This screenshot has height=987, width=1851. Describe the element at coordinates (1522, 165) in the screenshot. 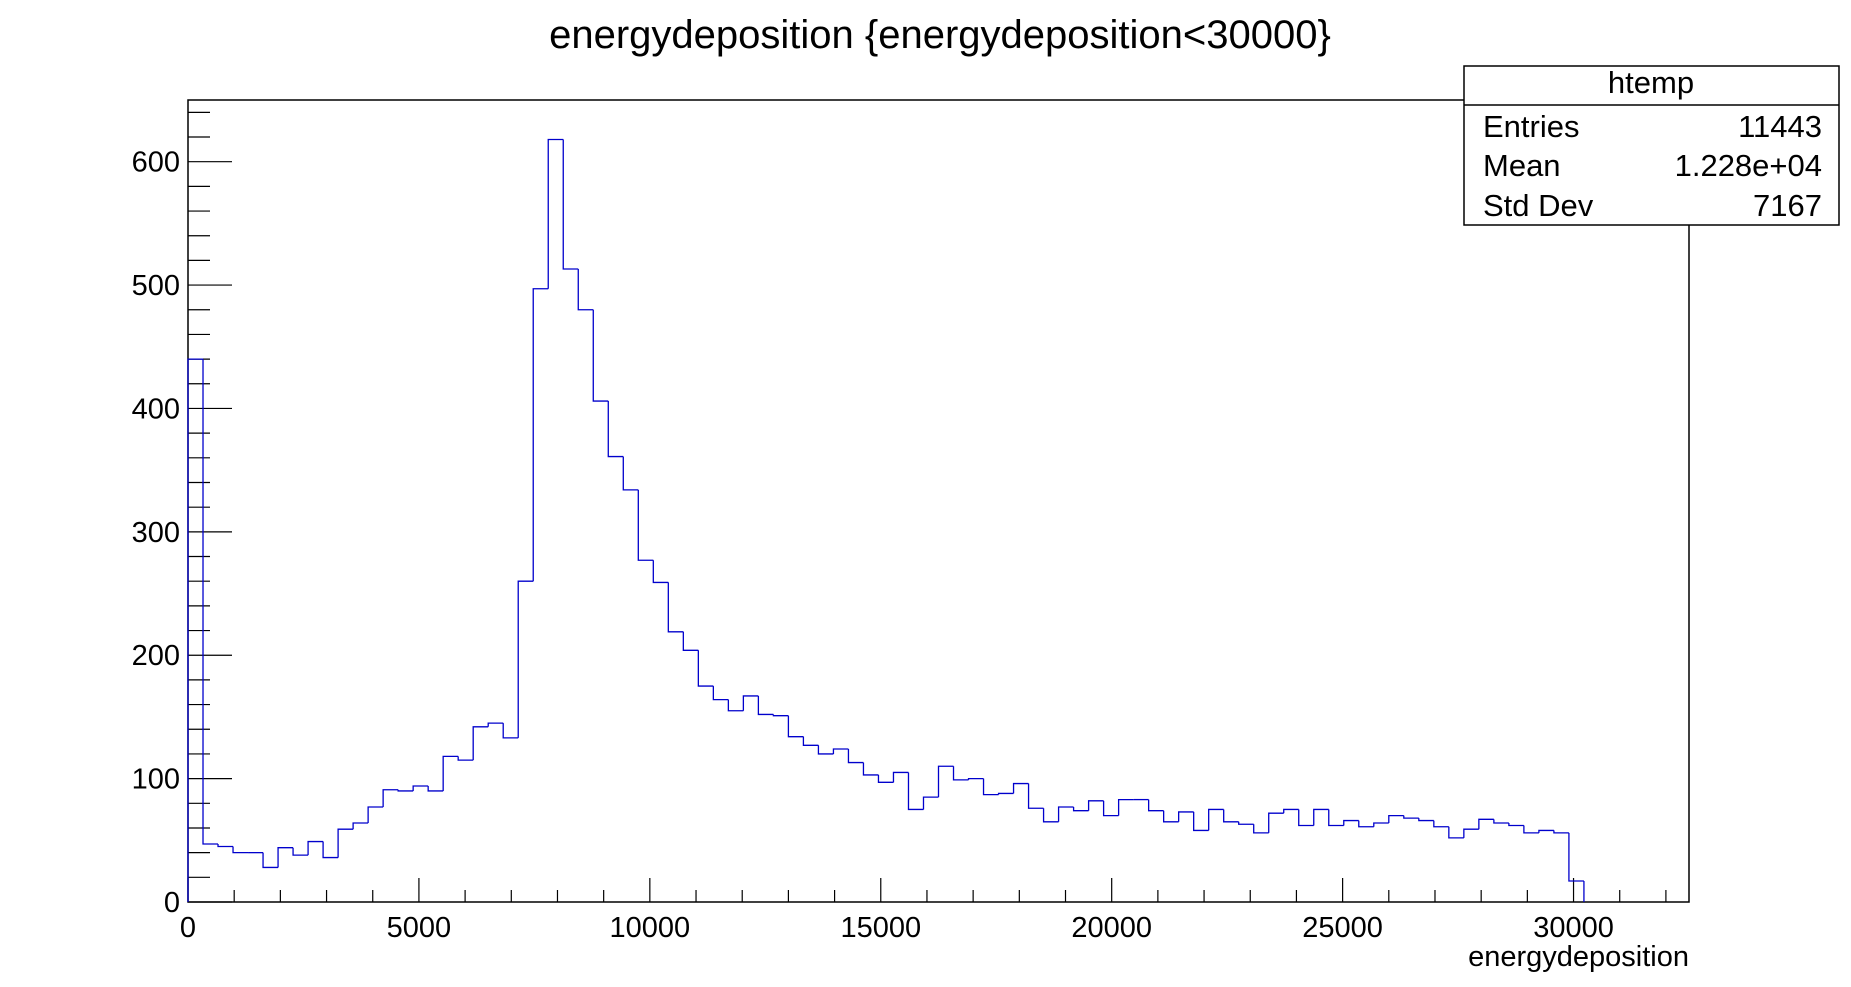

I see `stats-mean-label: Mean` at that location.